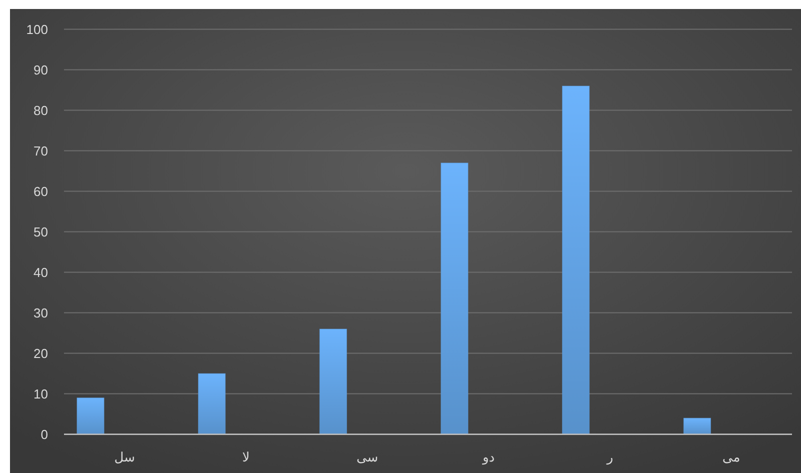 This screenshot has height=473, width=801. Describe the element at coordinates (246, 458) in the screenshot. I see `x-tick-label: لا` at that location.